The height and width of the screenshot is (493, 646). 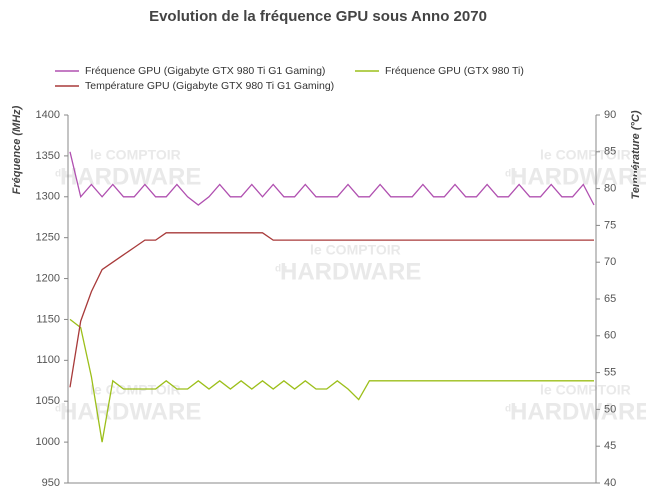 I want to click on y2-tick-label: 60, so click(x=610, y=336).